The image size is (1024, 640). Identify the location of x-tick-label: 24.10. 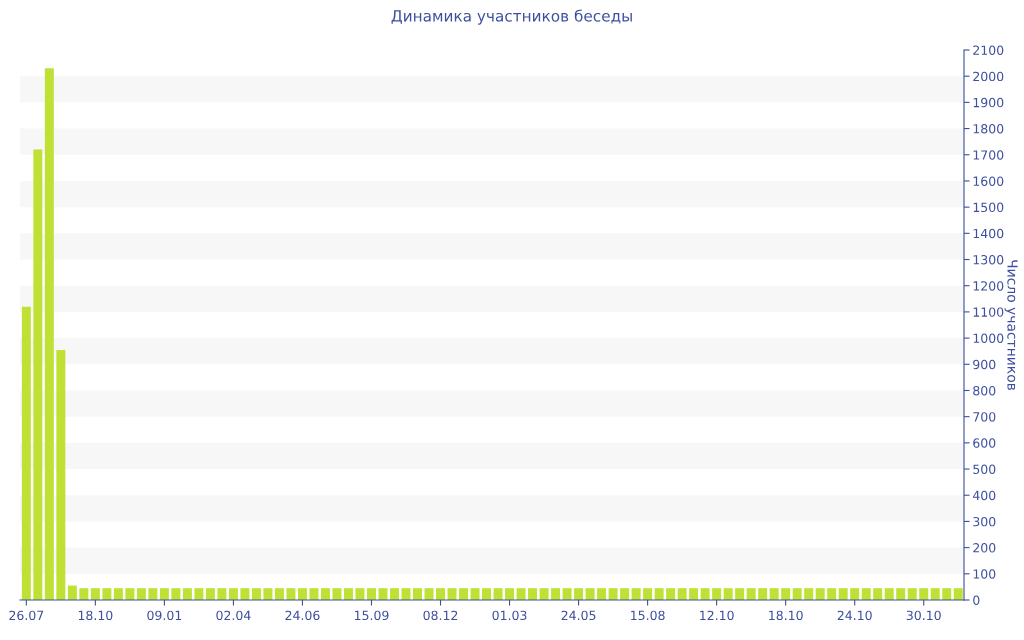
(854, 615).